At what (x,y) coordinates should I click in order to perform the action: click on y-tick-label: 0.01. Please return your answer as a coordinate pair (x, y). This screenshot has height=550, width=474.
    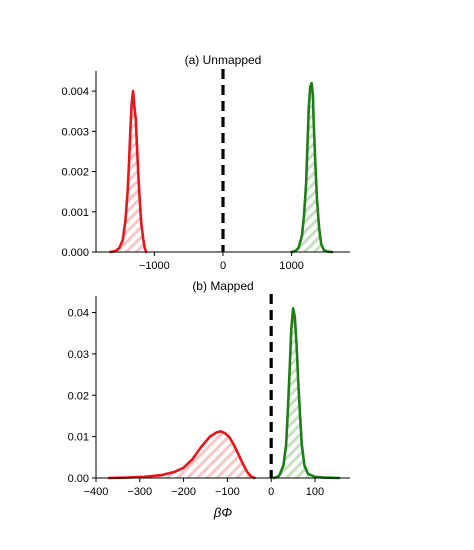
    Looking at the image, I should click on (78, 438).